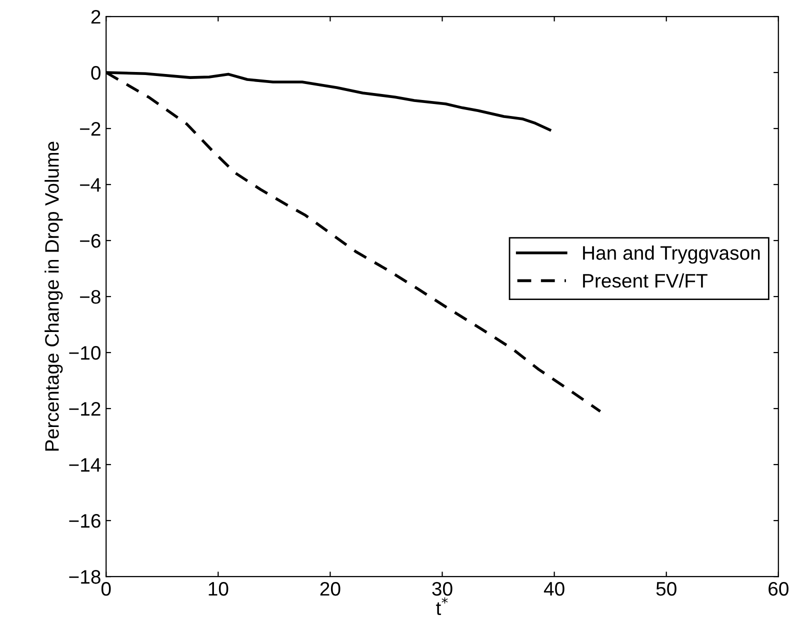 This screenshot has height=635, width=810. I want to click on y-axis-title: Percentage Change in Drop Volume, so click(53, 296).